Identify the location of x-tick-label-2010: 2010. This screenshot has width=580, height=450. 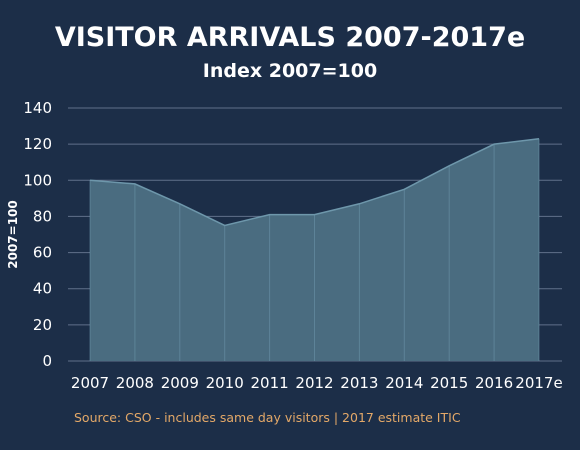
(225, 383).